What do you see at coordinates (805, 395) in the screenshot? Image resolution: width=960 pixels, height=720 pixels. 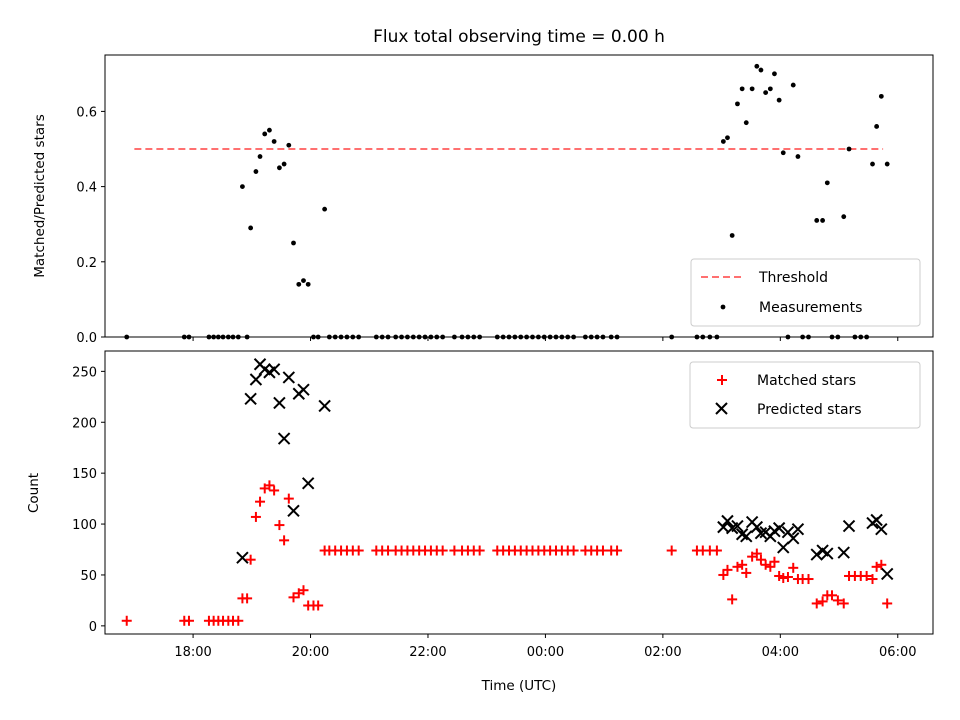 I see `count-legend: Matched stars Predicted stars` at bounding box center [805, 395].